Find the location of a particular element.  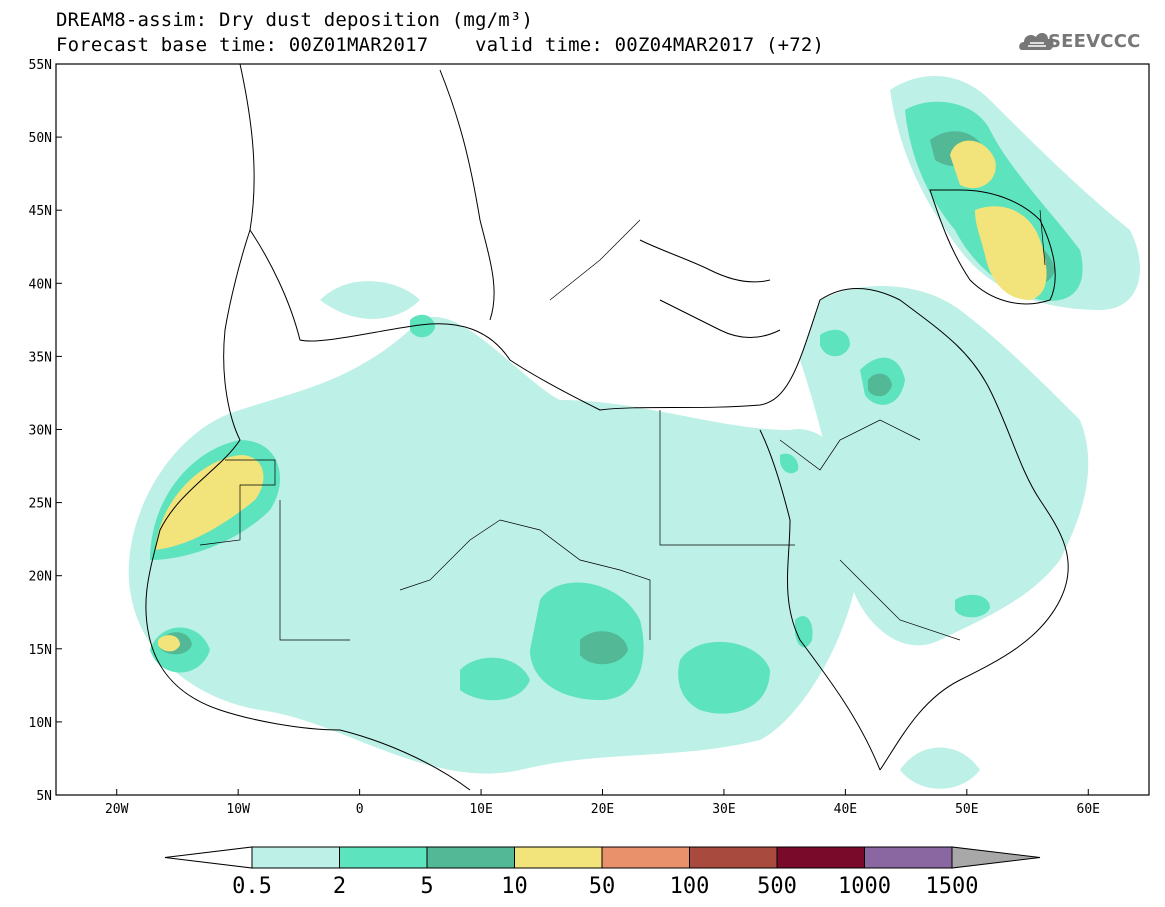

colorbar-label: 500 is located at coordinates (777, 886).